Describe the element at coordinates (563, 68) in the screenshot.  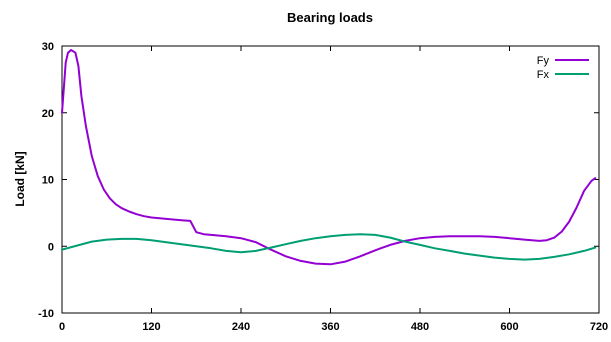
I see `legend: Fy Fx` at that location.